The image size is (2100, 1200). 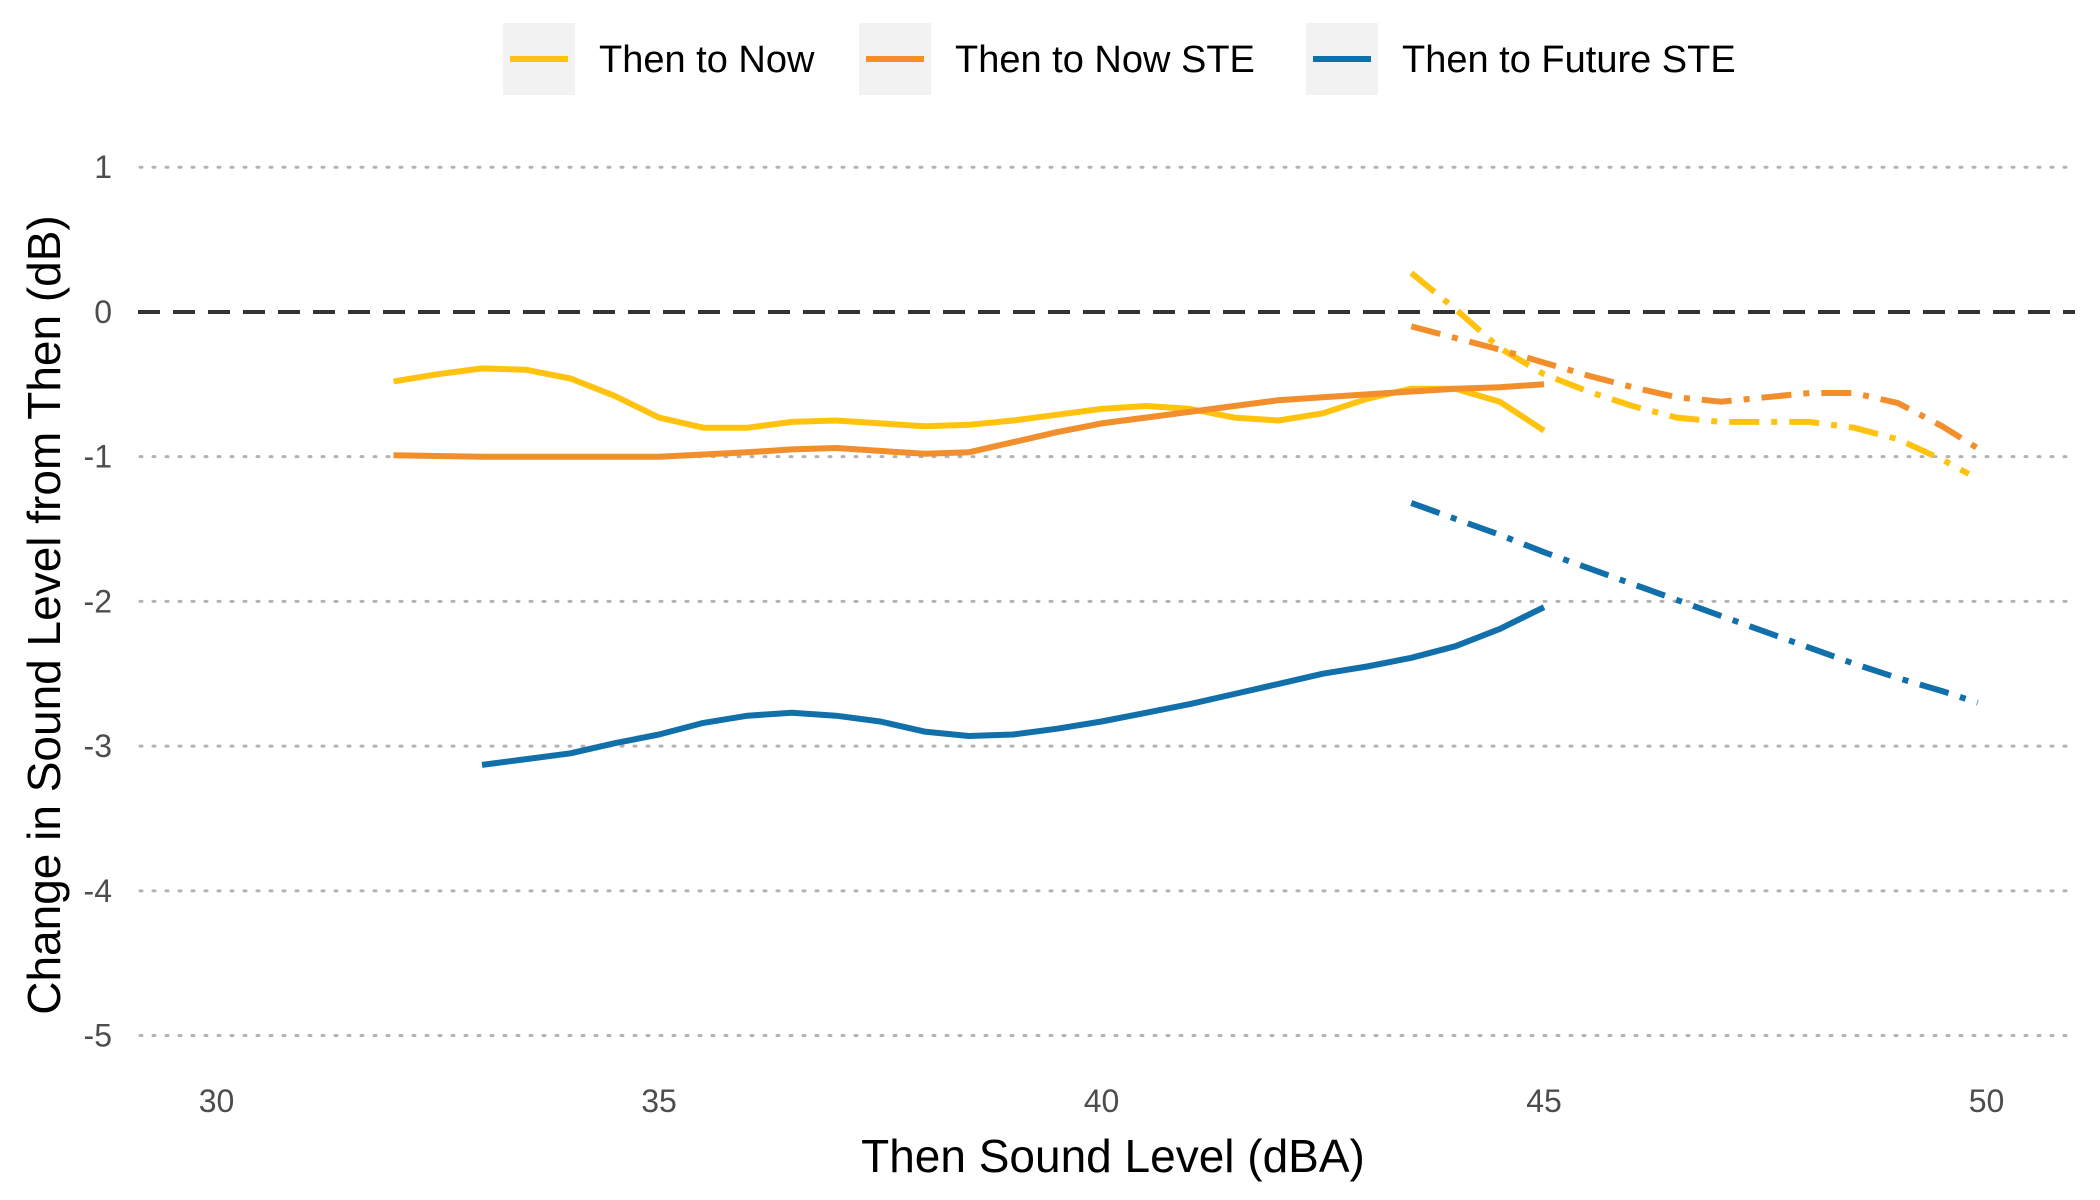 I want to click on y-tick-label: -1, so click(x=98, y=457).